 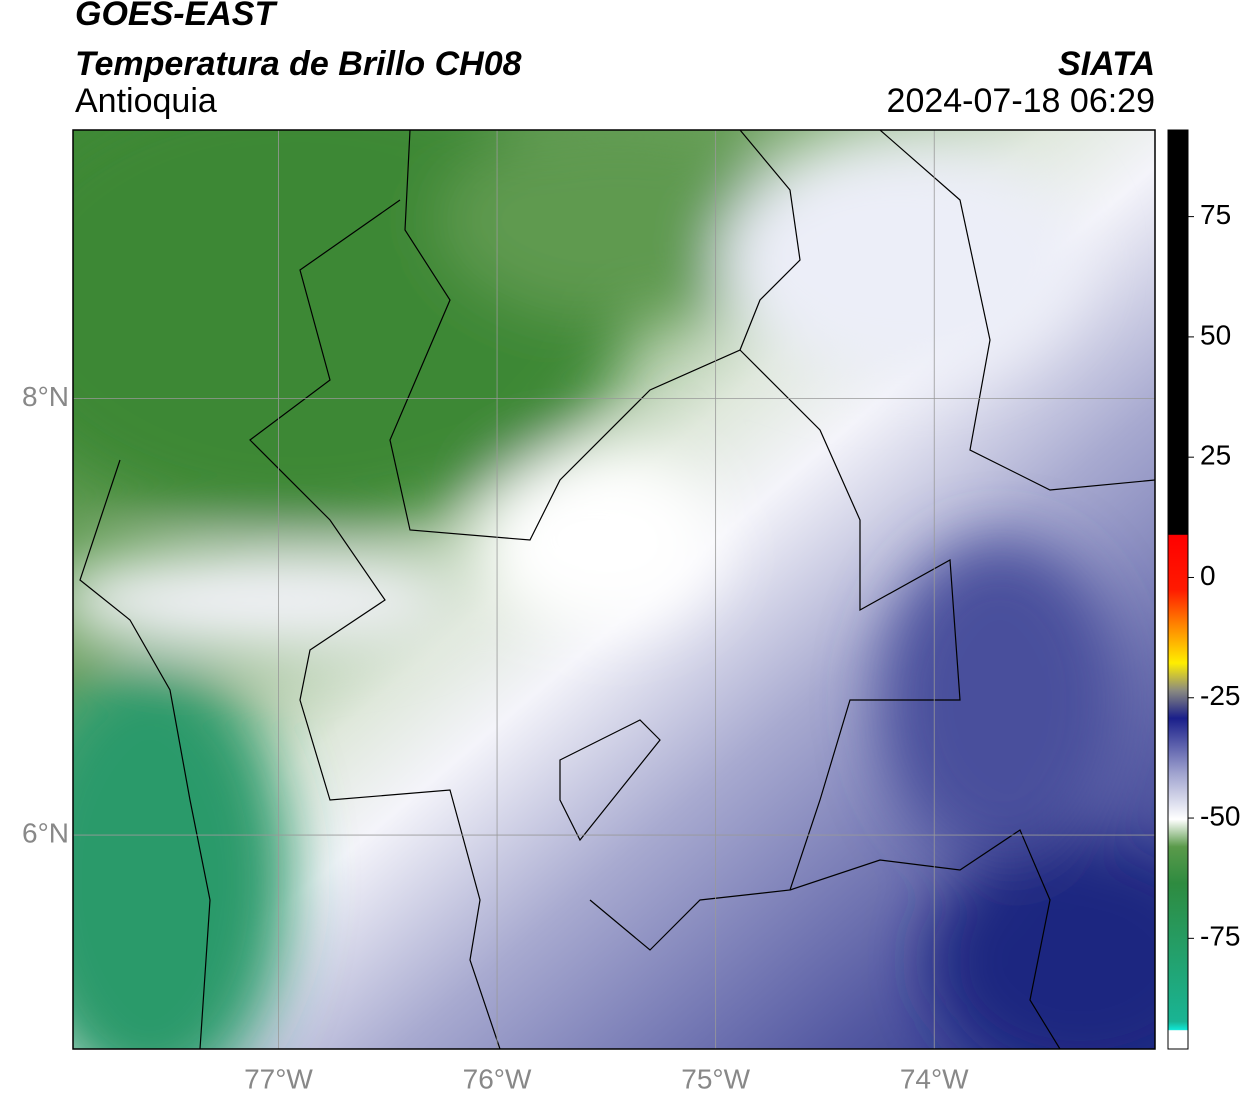 What do you see at coordinates (497, 1078) in the screenshot?
I see `lon-label: 76°W` at bounding box center [497, 1078].